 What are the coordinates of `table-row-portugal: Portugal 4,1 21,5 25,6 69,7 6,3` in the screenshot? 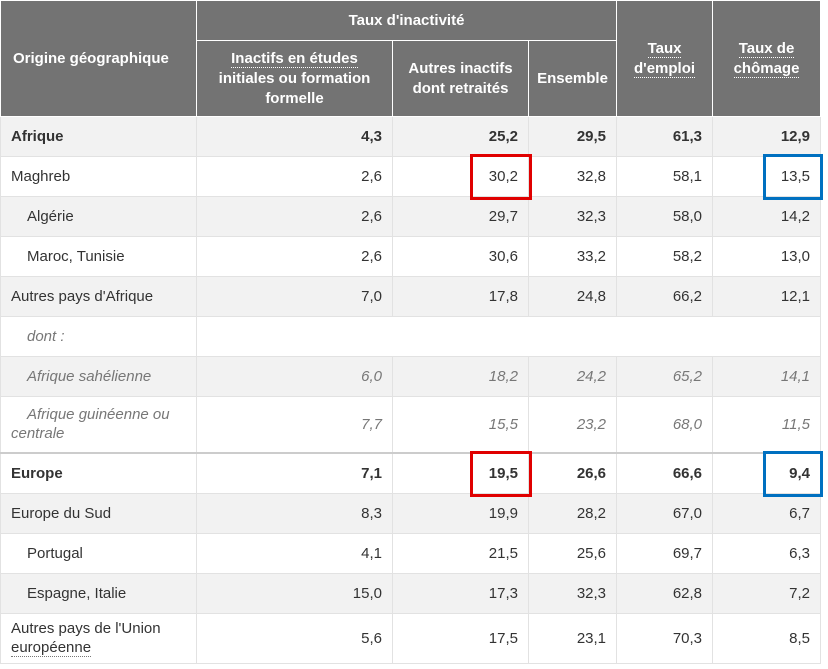 It's located at (411, 553).